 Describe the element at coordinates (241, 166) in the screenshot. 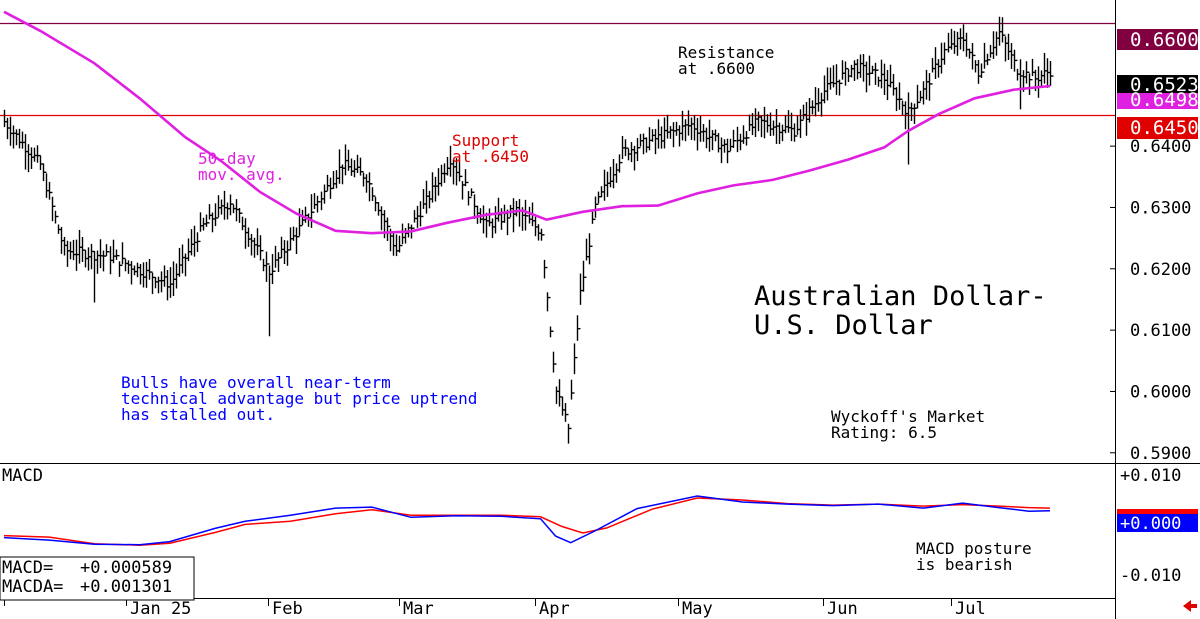

I see `moving-average-note: 50-day mov. avg.` at that location.